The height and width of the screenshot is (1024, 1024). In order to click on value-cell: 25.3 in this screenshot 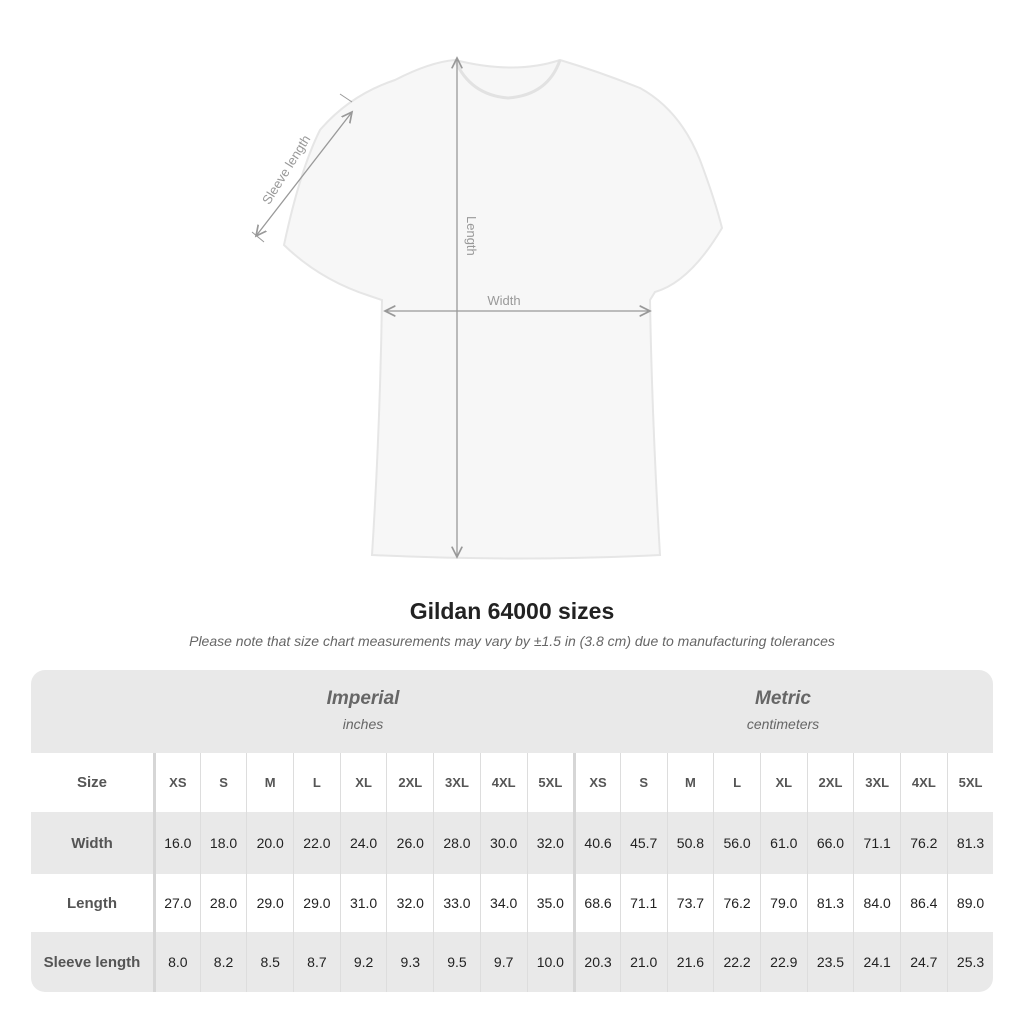, I will do `click(969, 962)`.